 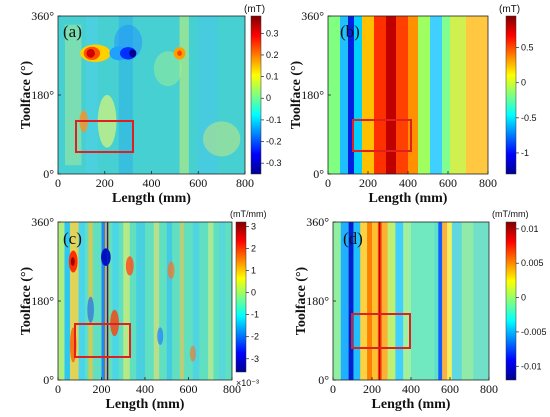 What do you see at coordinates (42, 95) in the screenshot?
I see `y-tick-label-a: 180°` at bounding box center [42, 95].